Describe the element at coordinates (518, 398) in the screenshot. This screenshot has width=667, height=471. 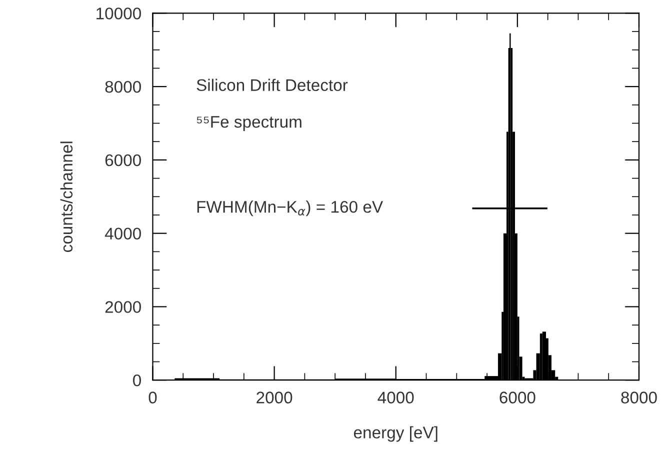
I see `x-tick-label: 6000` at that location.